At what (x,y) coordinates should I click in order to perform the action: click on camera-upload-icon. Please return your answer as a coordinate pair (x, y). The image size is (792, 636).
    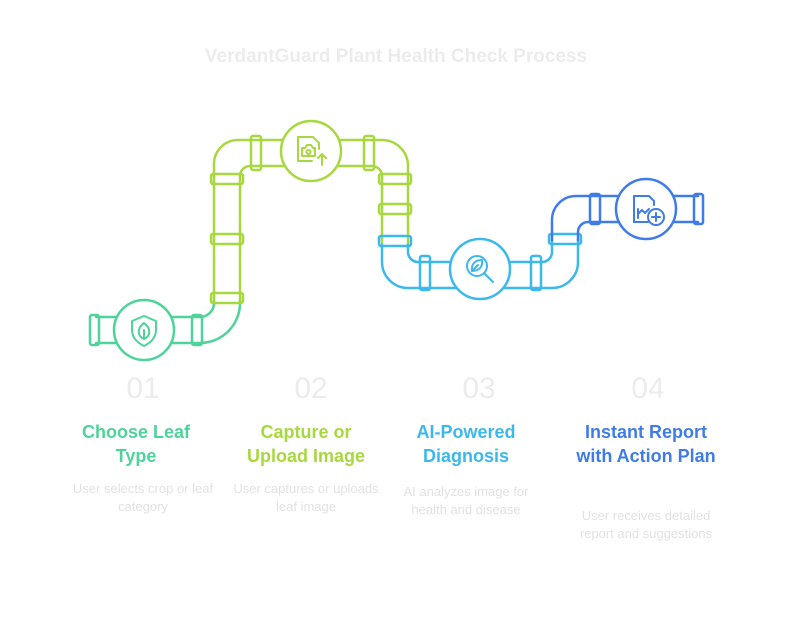
    Looking at the image, I should click on (312, 151).